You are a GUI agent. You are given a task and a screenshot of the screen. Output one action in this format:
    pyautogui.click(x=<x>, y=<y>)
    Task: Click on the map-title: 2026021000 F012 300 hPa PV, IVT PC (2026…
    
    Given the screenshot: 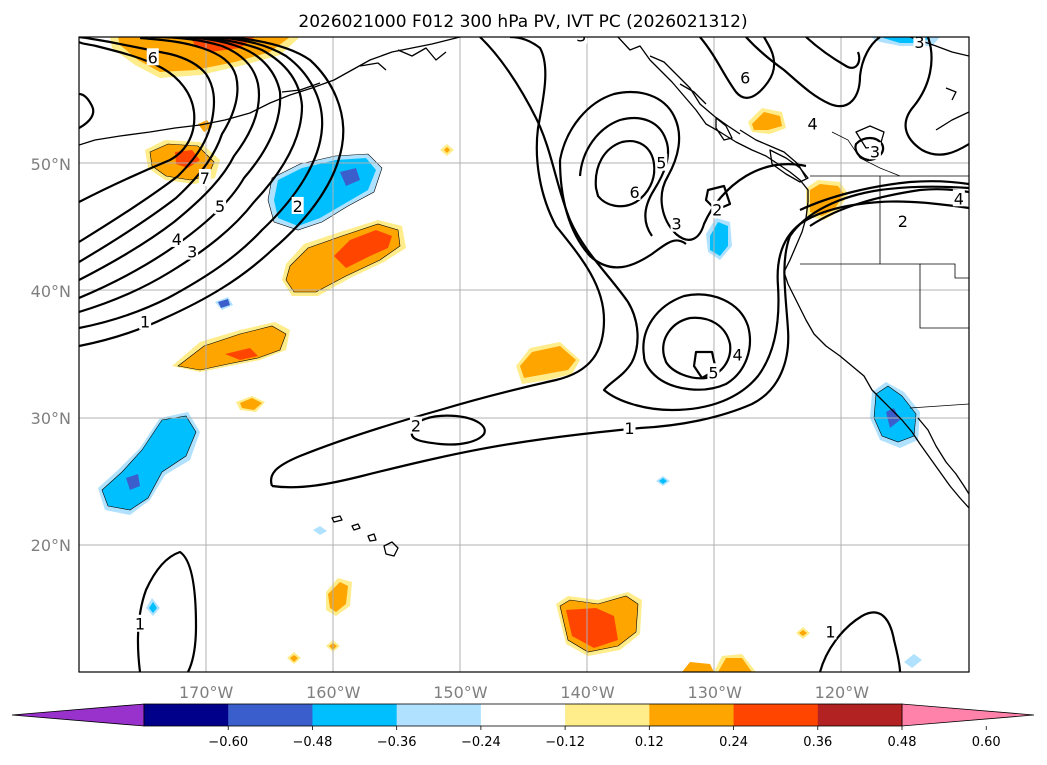 What is the action you would take?
    pyautogui.click(x=522, y=22)
    